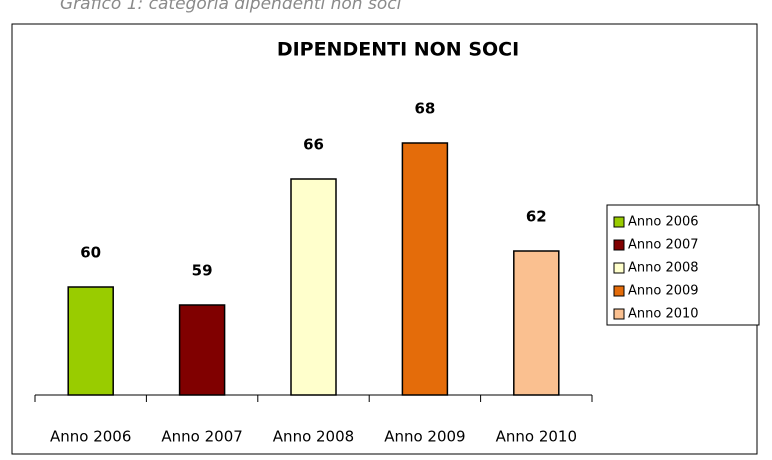  Describe the element at coordinates (398, 50) in the screenshot. I see `chart-title: DIPENDENTI NON SOCI` at that location.